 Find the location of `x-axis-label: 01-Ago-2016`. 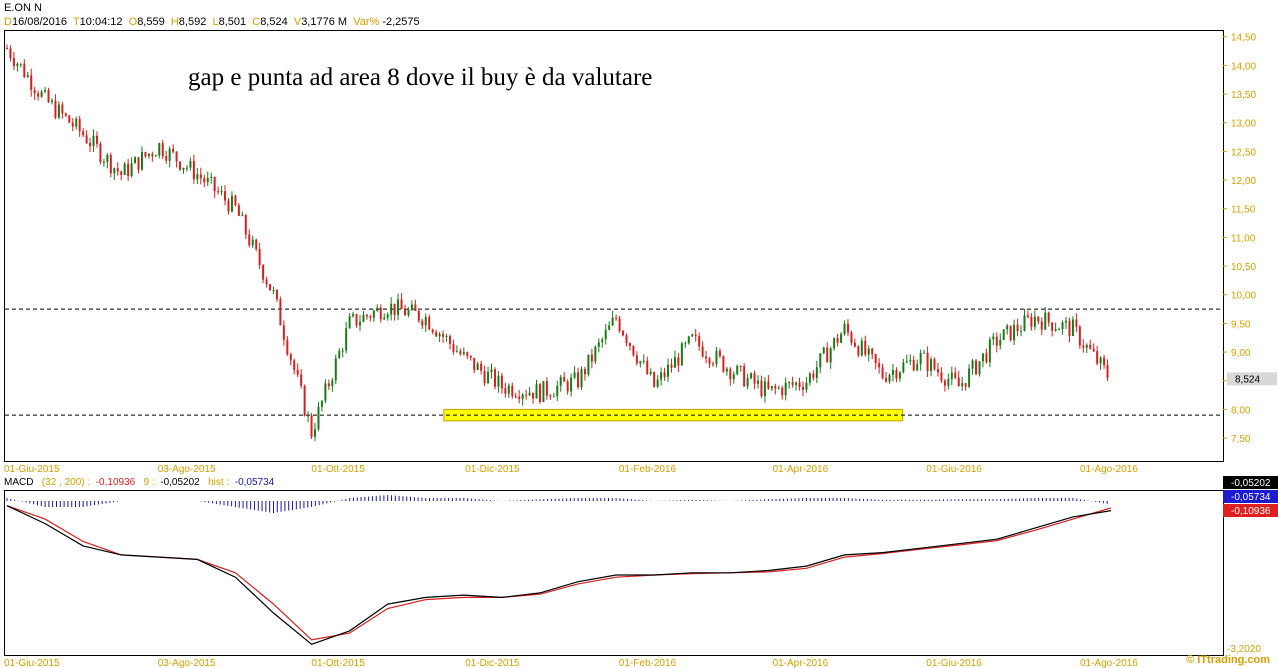

x-axis-label: 01-Ago-2016 is located at coordinates (1109, 663).